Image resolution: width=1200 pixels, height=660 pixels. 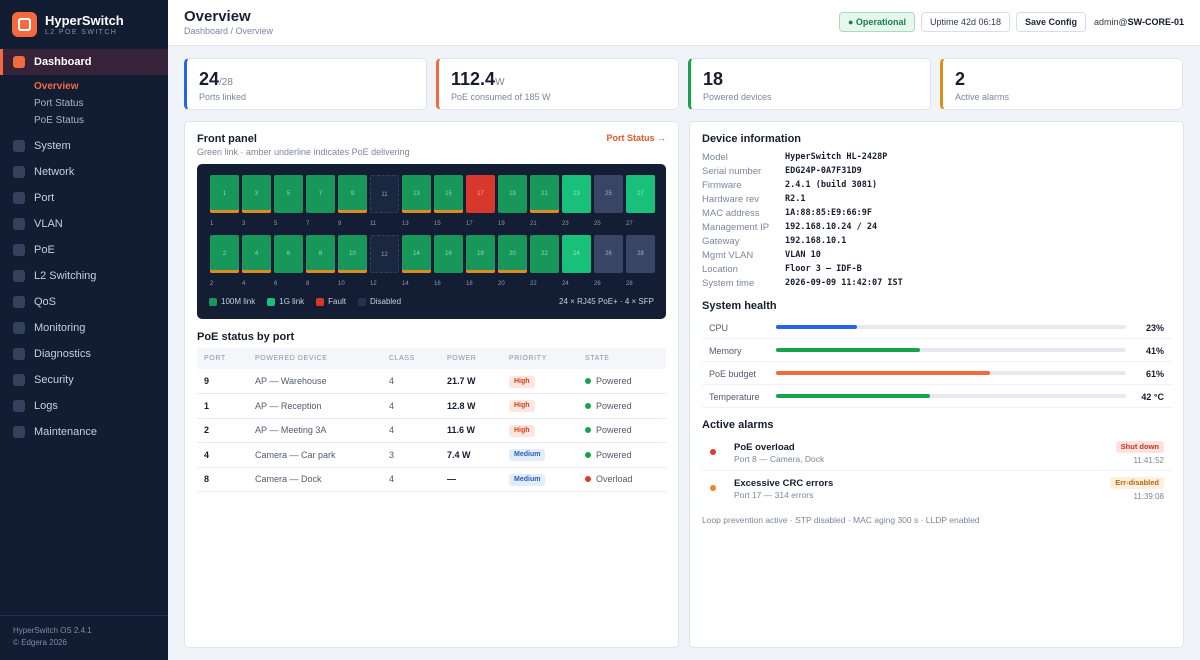 I want to click on vlan-icon, so click(x=19, y=224).